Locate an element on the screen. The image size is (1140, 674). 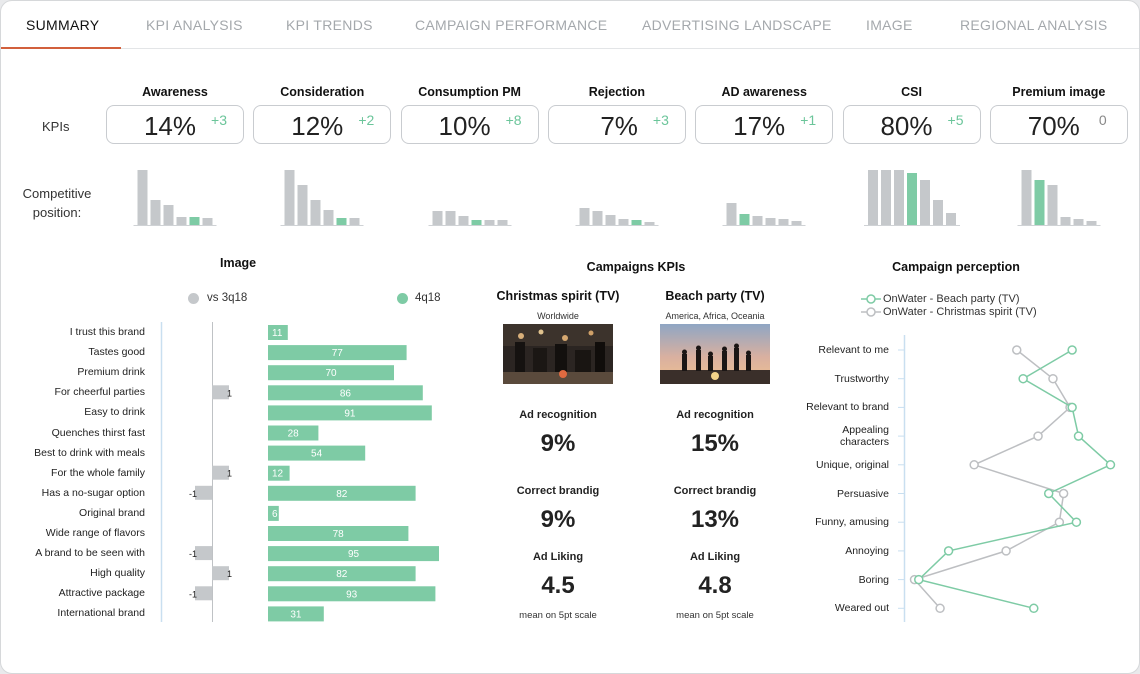
score-bar-label: 77 is located at coordinates (338, 353).